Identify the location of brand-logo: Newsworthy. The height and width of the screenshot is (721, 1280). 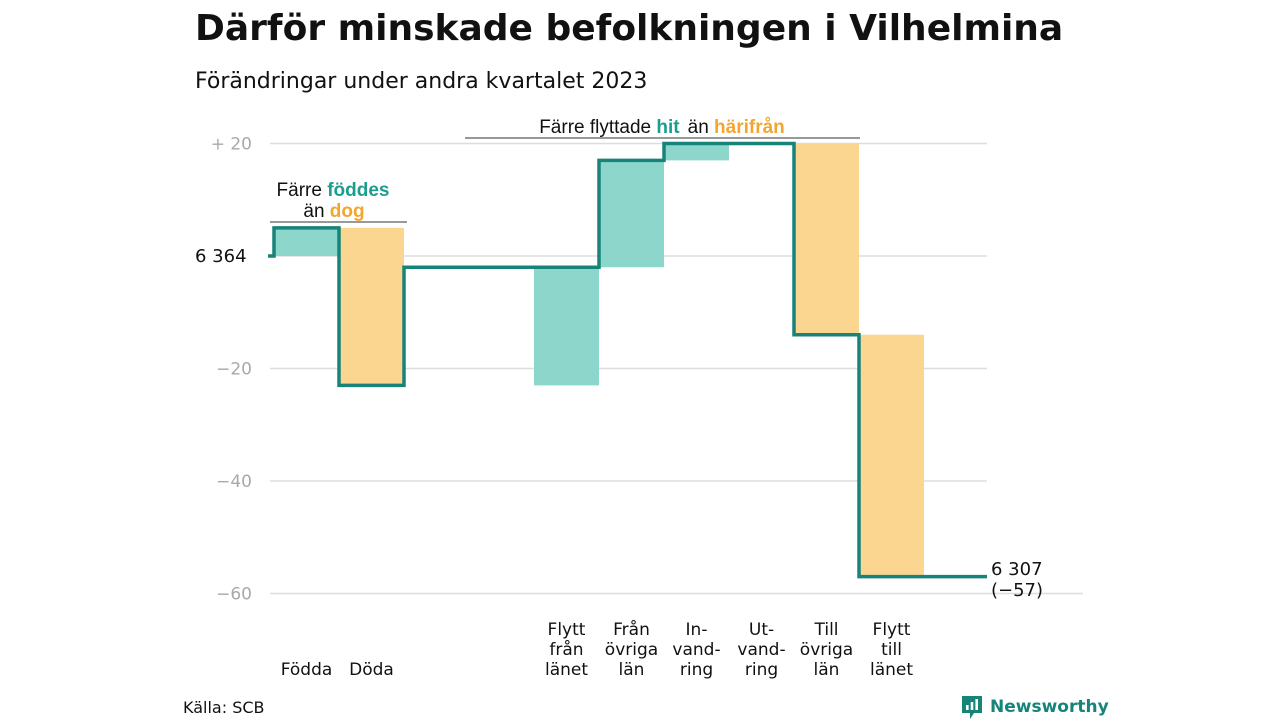
(1034, 707).